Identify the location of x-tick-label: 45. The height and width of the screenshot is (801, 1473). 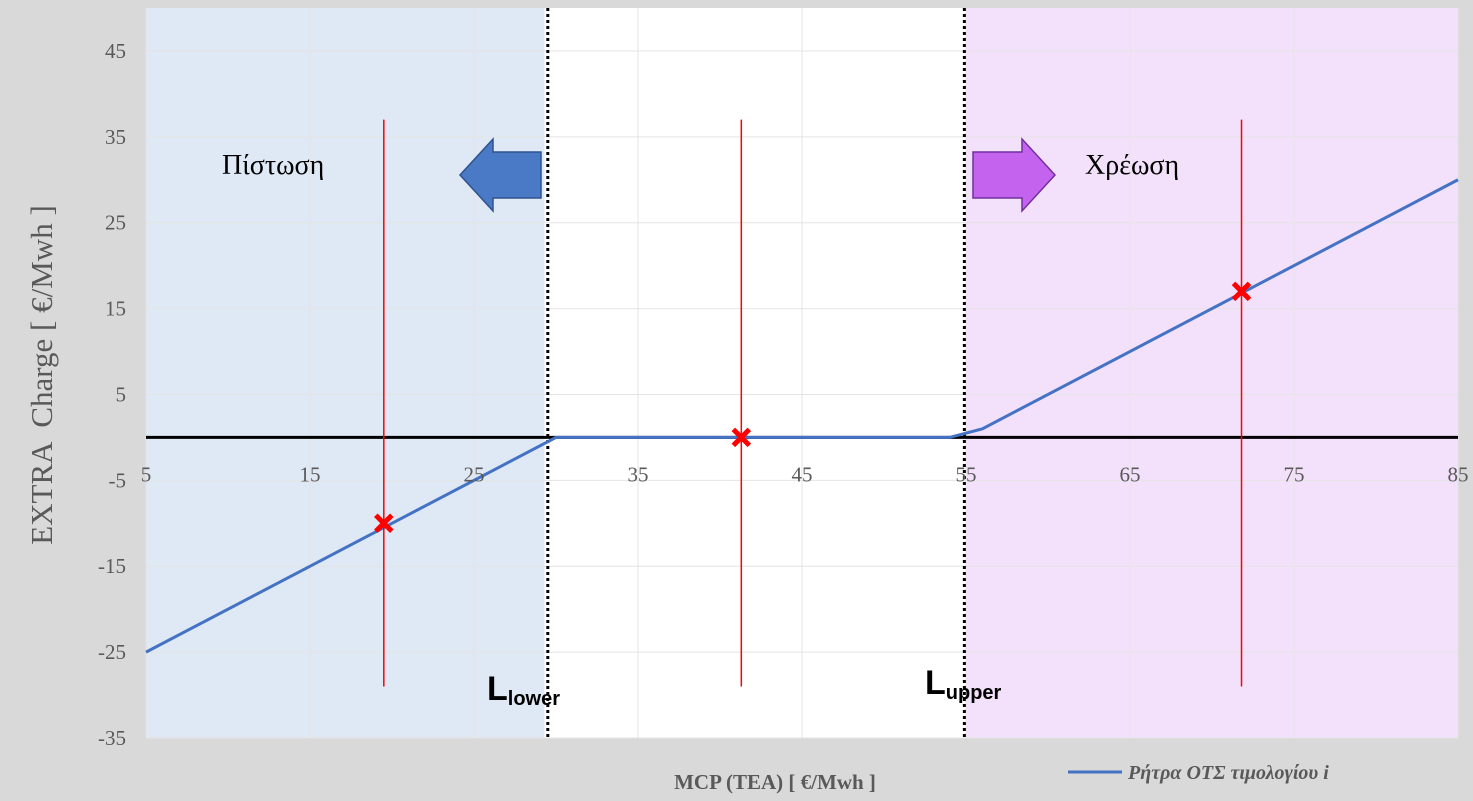
(802, 474).